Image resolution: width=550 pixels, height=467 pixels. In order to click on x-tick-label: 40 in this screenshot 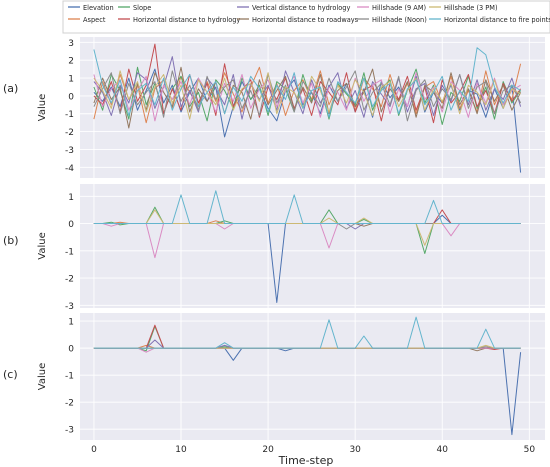, I will do `click(443, 450)`.